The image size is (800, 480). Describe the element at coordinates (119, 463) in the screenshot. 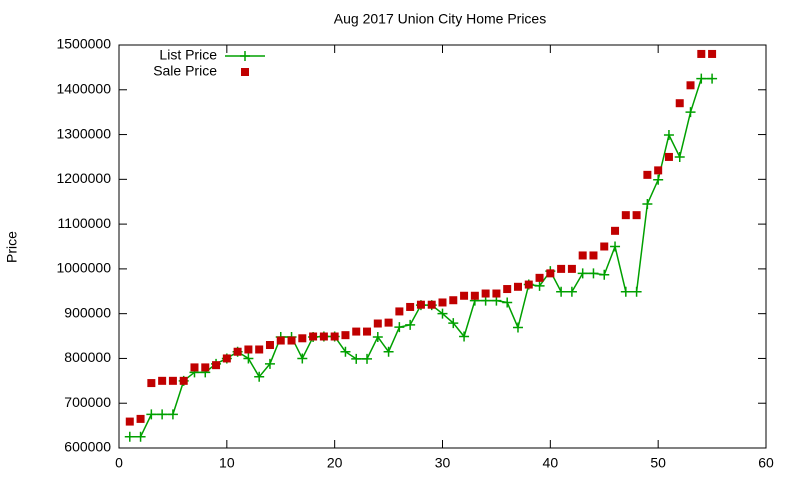

I see `x-tick-label: 0` at that location.